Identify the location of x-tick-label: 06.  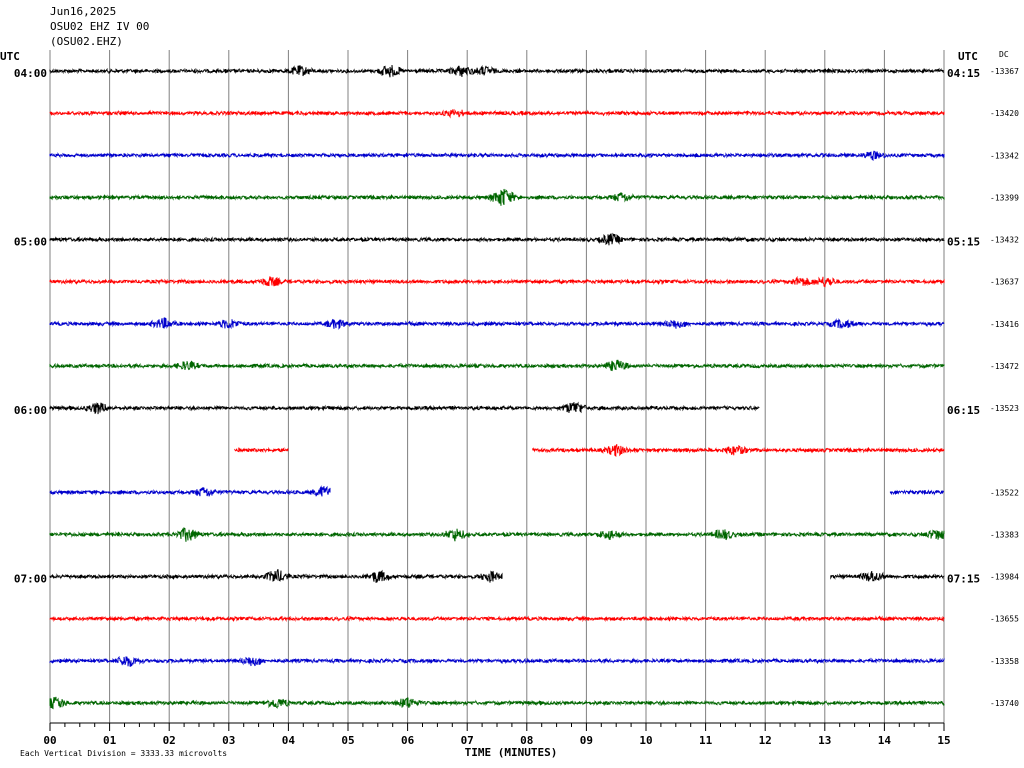
(408, 740).